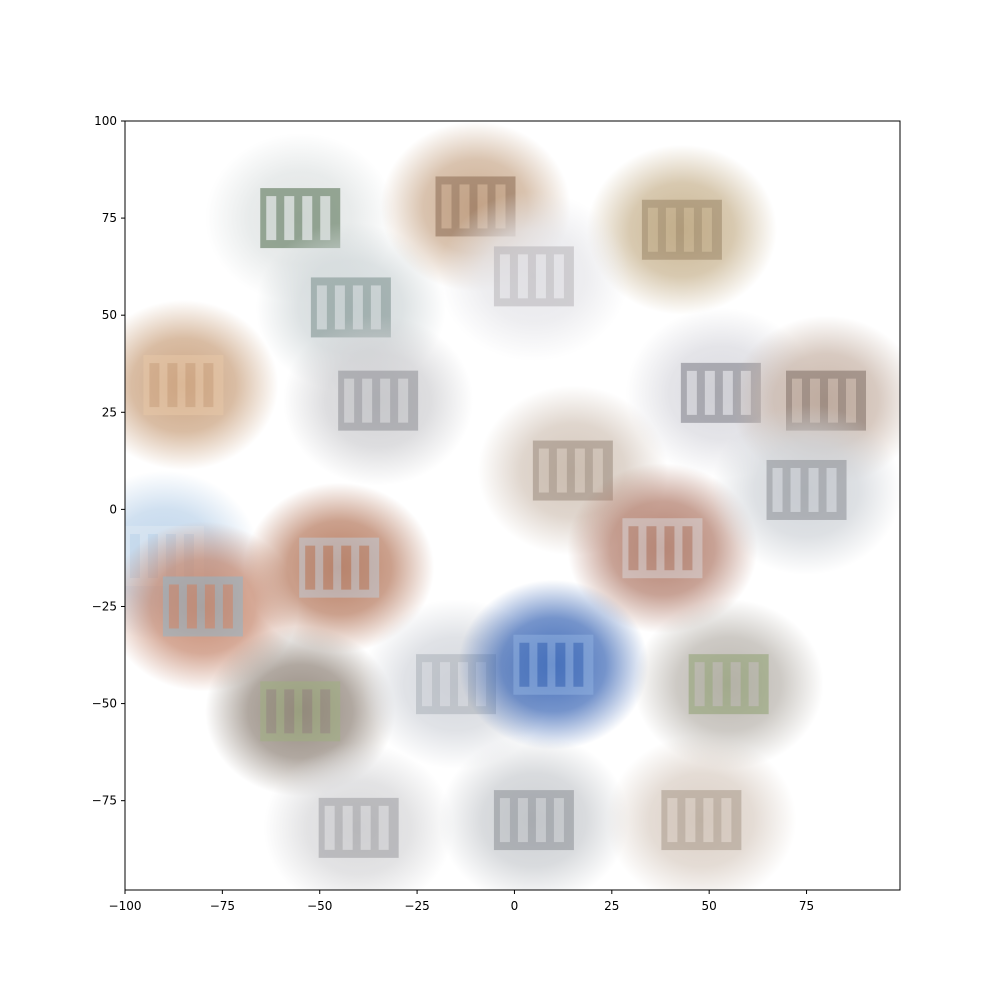 Image resolution: width=1000 pixels, height=1000 pixels. What do you see at coordinates (105, 121) in the screenshot?
I see `y-tick-label: 100` at bounding box center [105, 121].